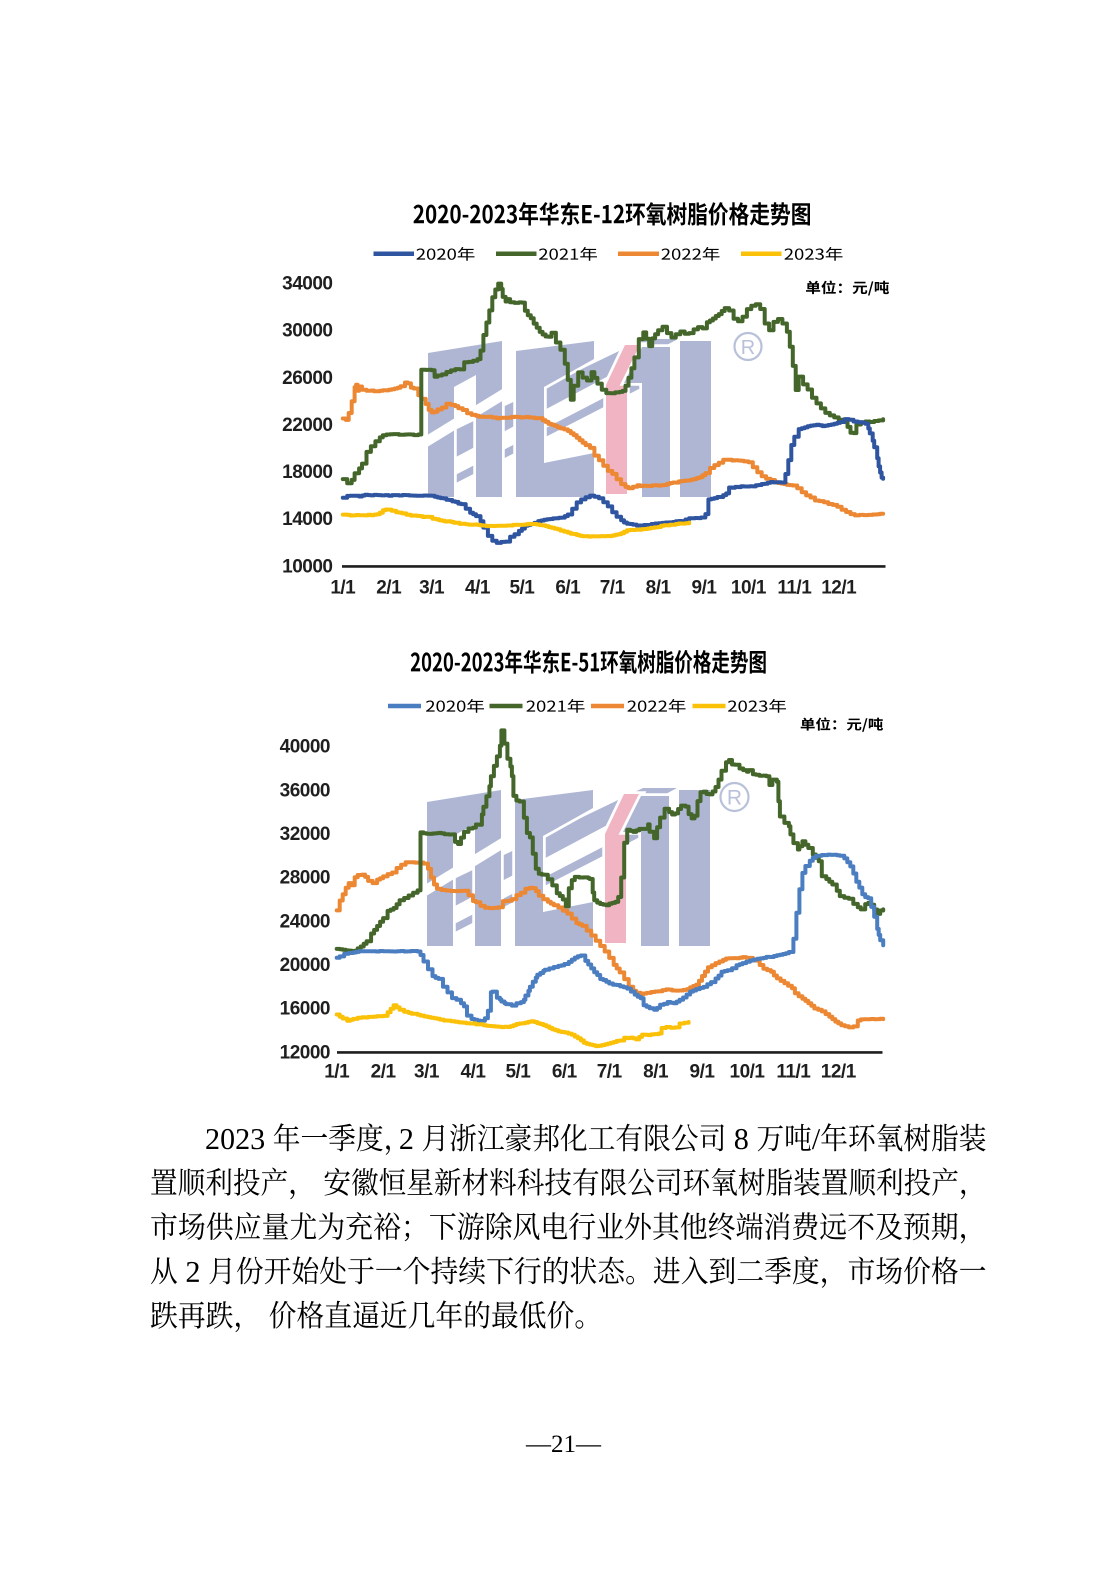  I want to click on svg-text: 40000, so click(305, 747).